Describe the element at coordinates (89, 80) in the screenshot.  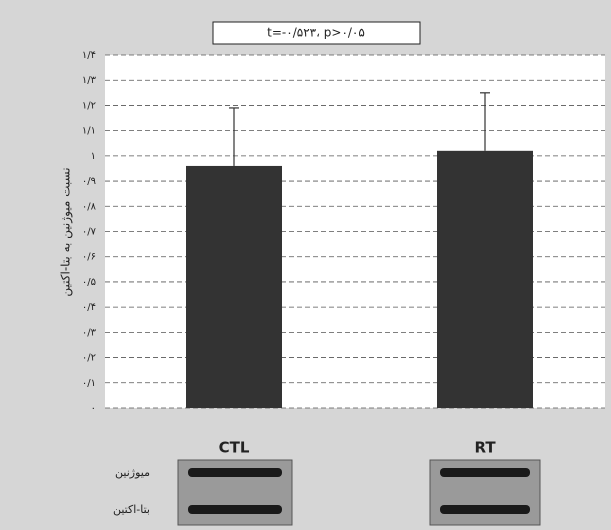
I see `y-tick-label: ۱/۳` at that location.